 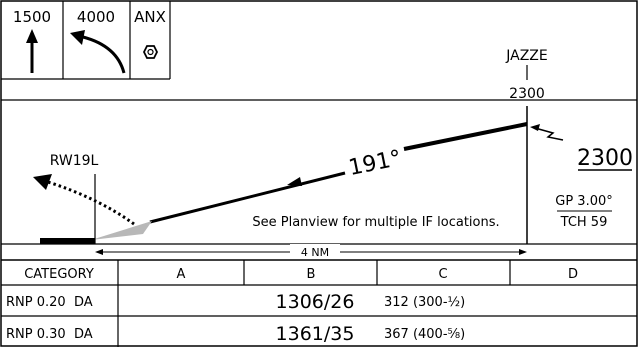 What do you see at coordinates (584, 222) in the screenshot?
I see `threshold-crossing-height: TCH 59` at bounding box center [584, 222].